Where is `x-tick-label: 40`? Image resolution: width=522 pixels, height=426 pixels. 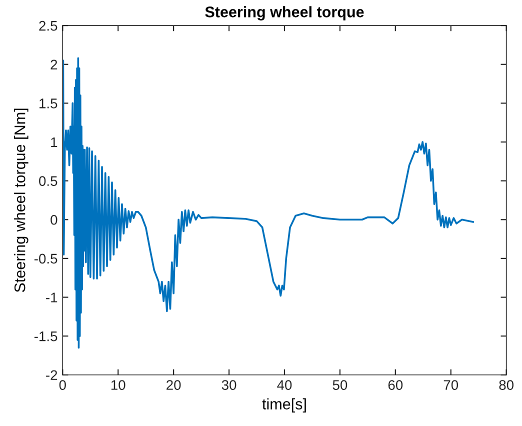
x-tick-label: 40 is located at coordinates (284, 385).